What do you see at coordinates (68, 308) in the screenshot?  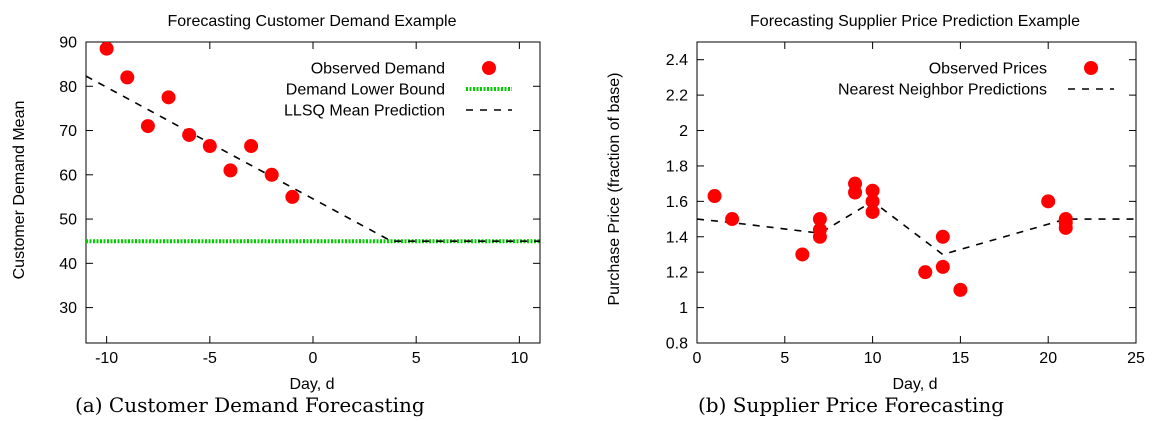 I see `y-tick-label: 30` at bounding box center [68, 308].